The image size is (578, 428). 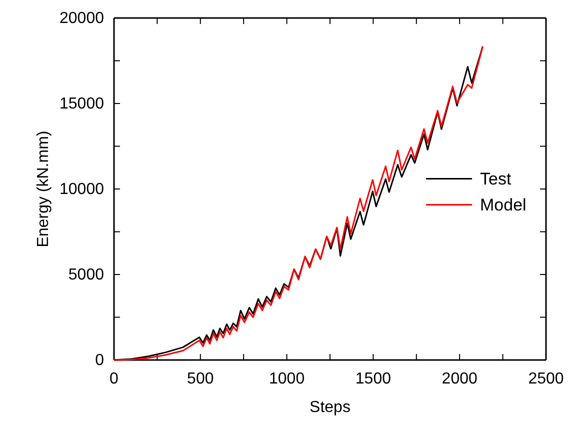 What do you see at coordinates (200, 379) in the screenshot?
I see `x-tick-label: 500` at bounding box center [200, 379].